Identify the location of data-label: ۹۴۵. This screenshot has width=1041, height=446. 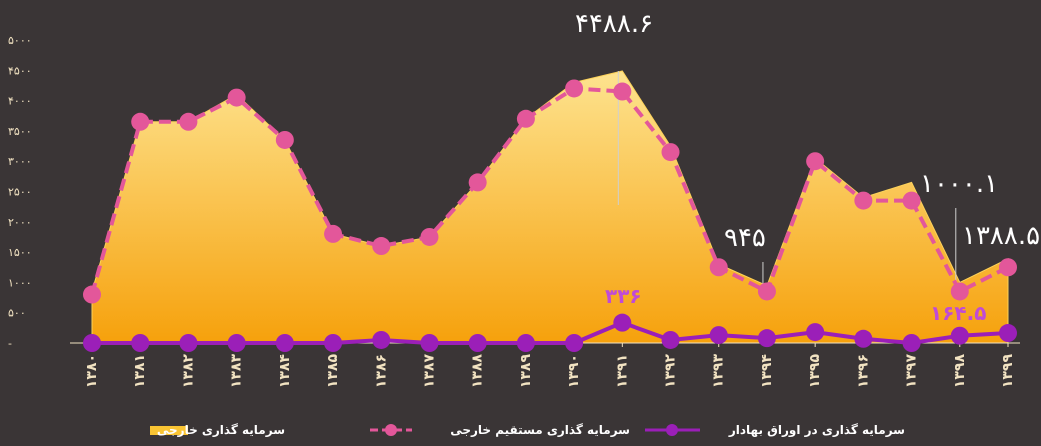
(745, 238).